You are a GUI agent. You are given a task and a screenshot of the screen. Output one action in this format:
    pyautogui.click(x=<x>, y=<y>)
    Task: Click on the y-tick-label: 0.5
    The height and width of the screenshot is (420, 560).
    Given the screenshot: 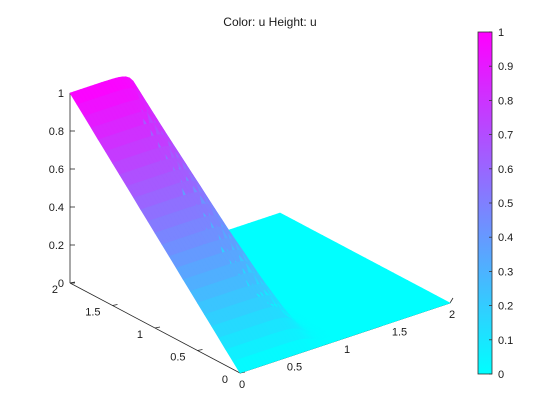 What is the action you would take?
    pyautogui.click(x=177, y=358)
    